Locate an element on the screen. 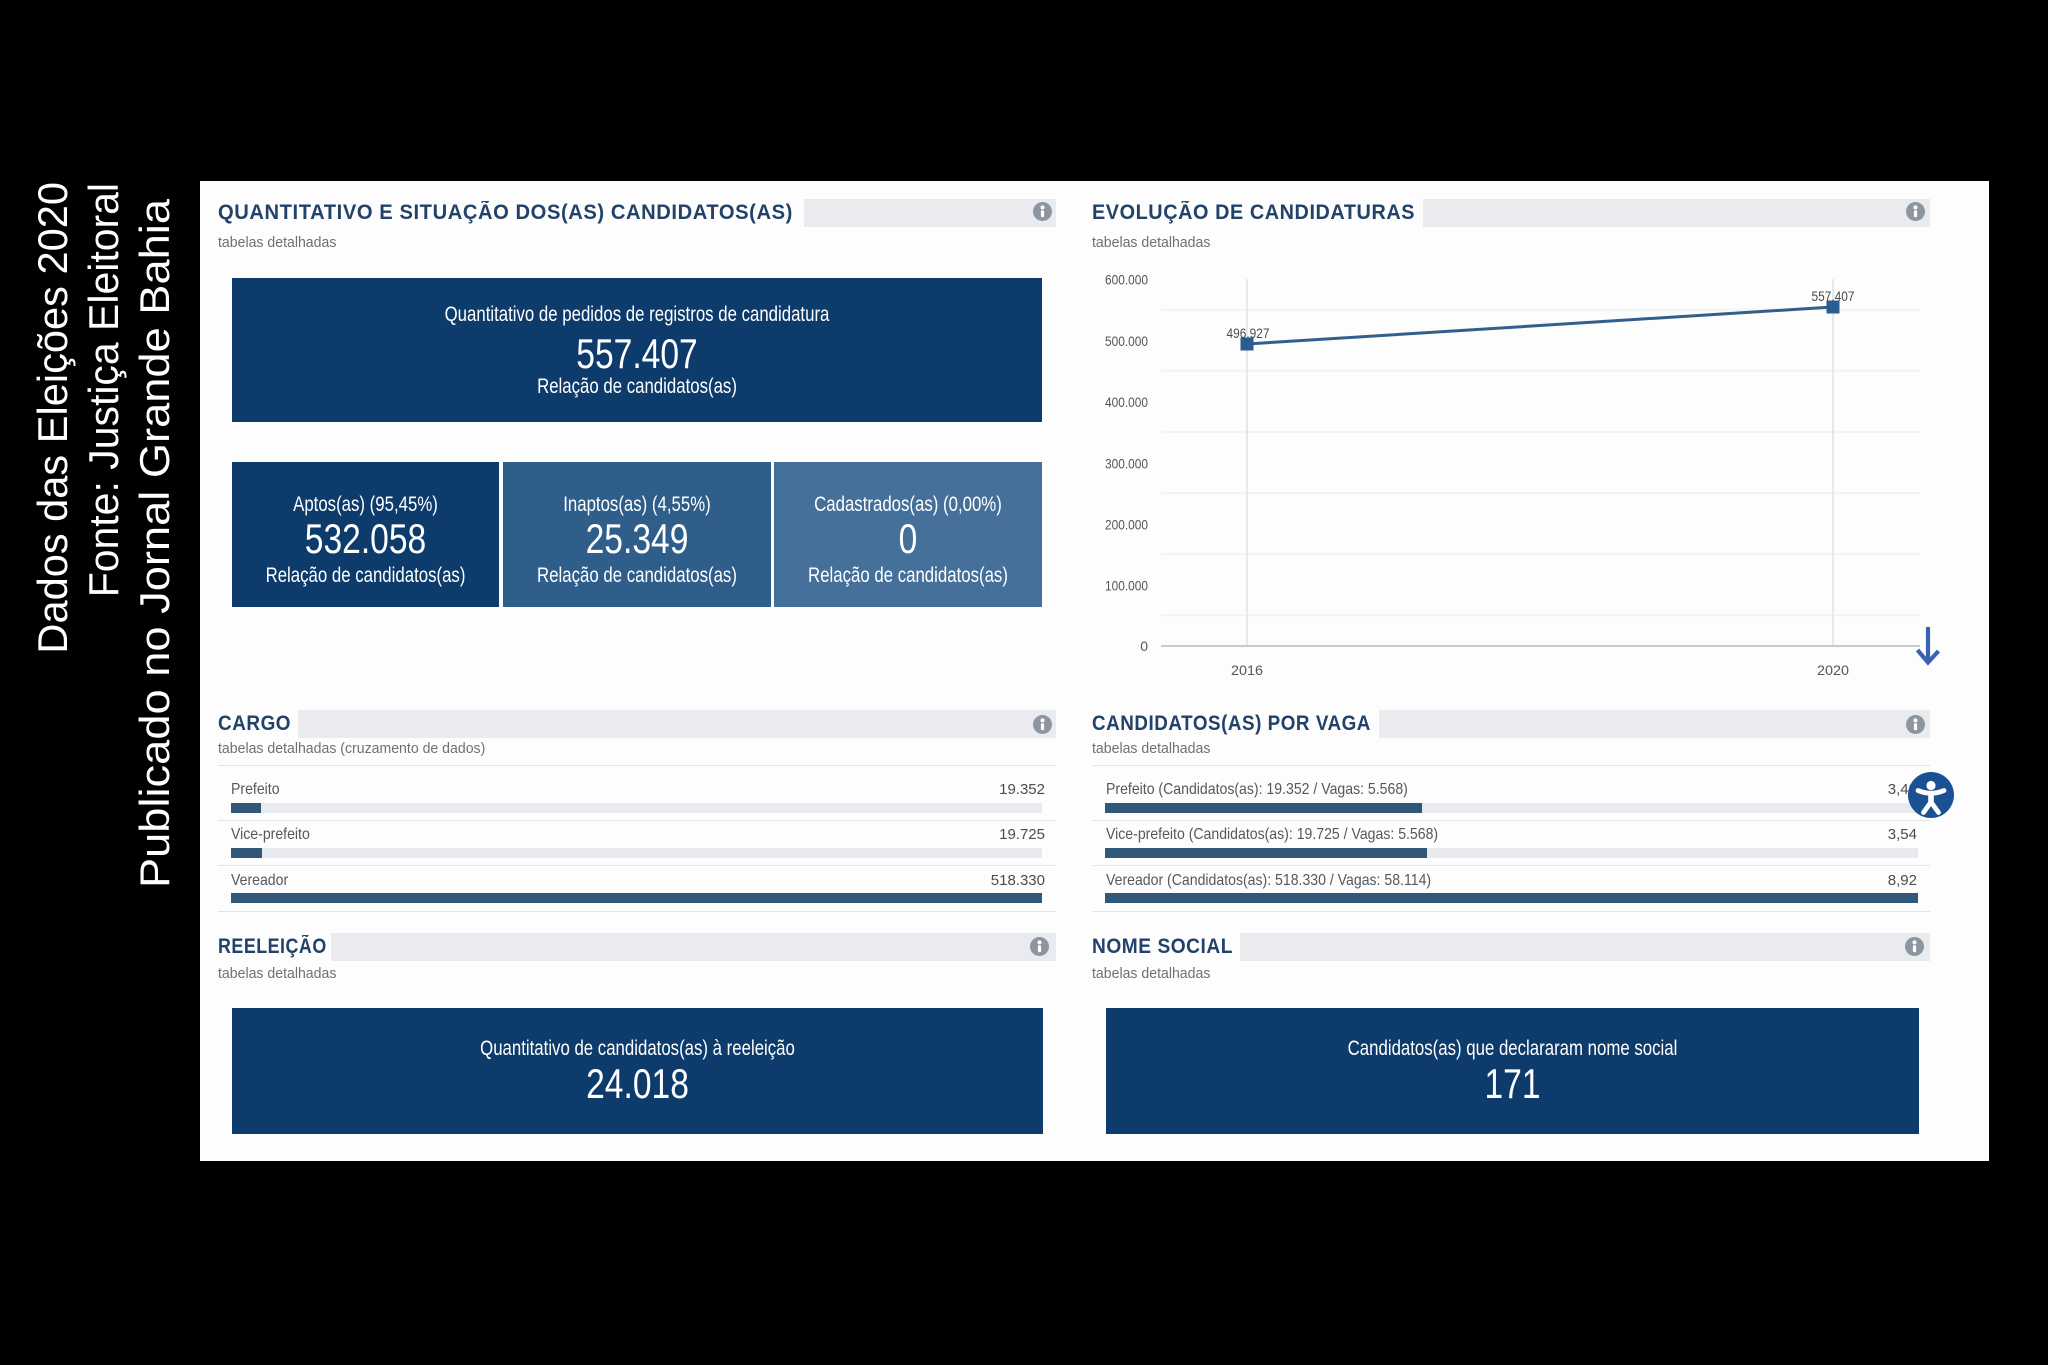  svg-text: 200.000 is located at coordinates (1126, 525).